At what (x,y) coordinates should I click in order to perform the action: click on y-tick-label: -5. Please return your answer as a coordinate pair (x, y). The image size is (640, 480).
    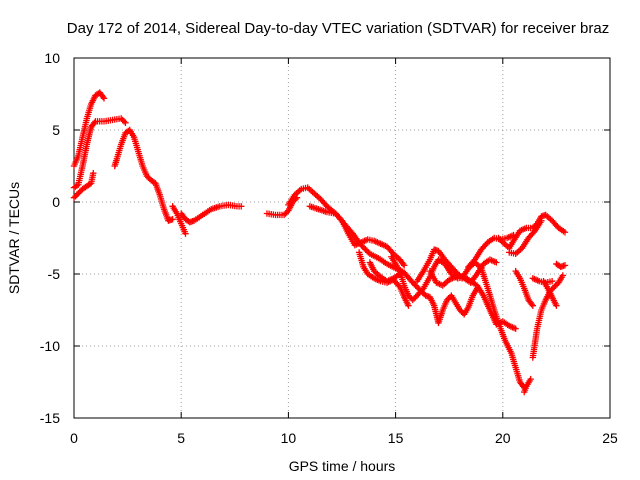
    Looking at the image, I should click on (54, 274).